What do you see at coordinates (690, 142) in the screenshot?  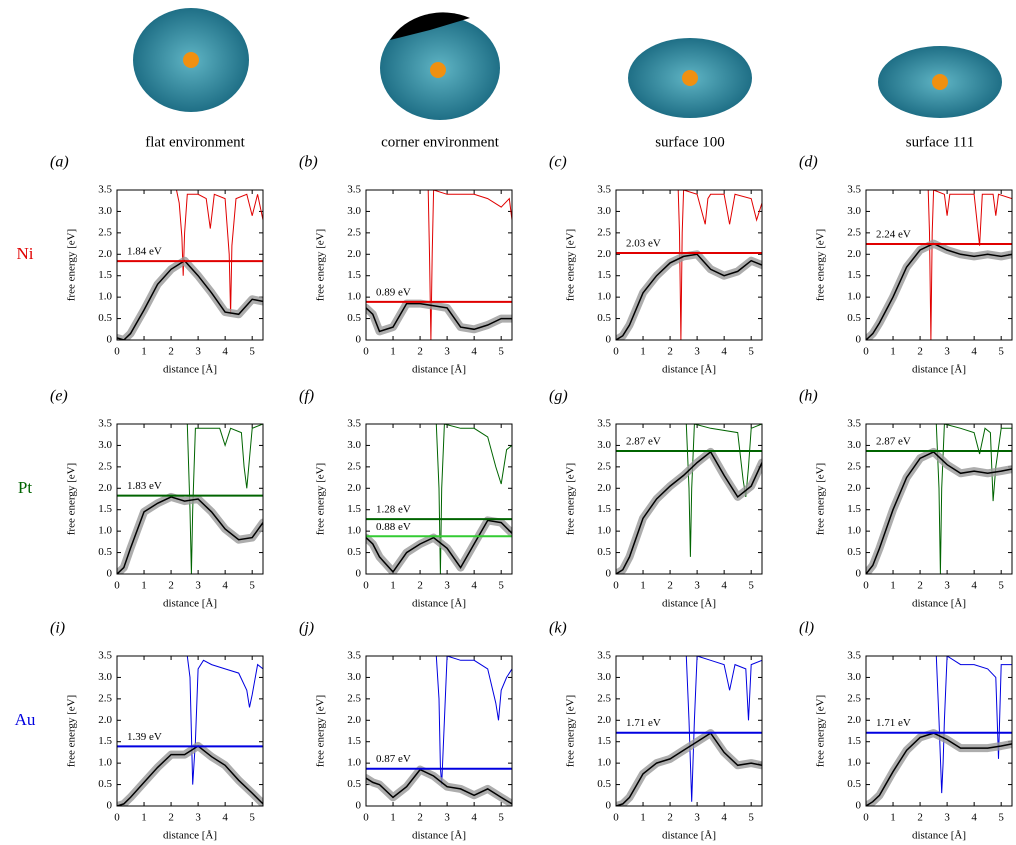 I see `column-title: surface 100` at bounding box center [690, 142].